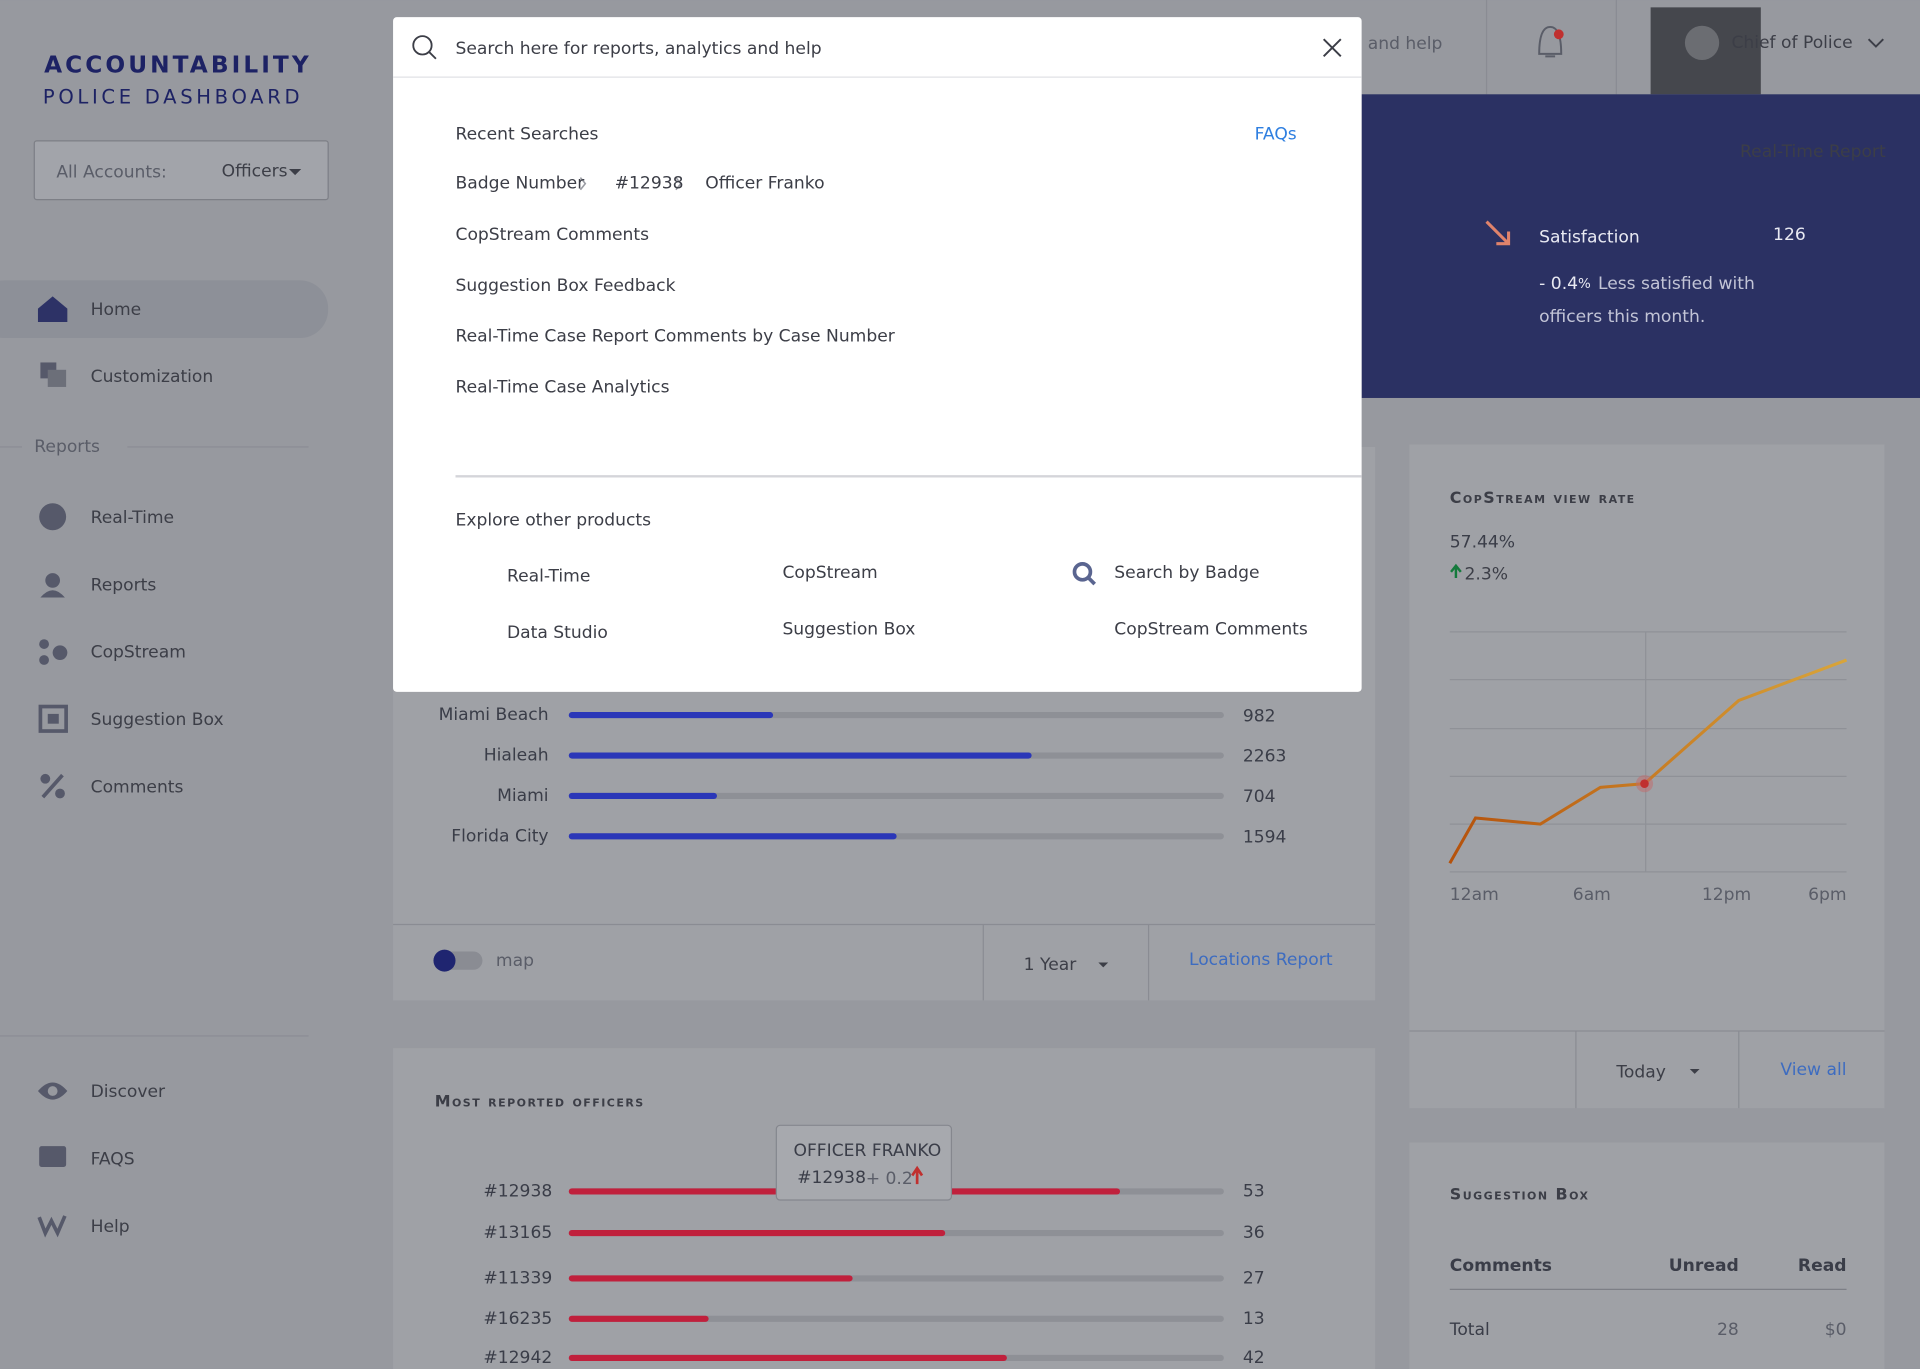 Image resolution: width=1920 pixels, height=1369 pixels. Describe the element at coordinates (1648, 761) in the screenshot. I see `view-rate-line` at that location.